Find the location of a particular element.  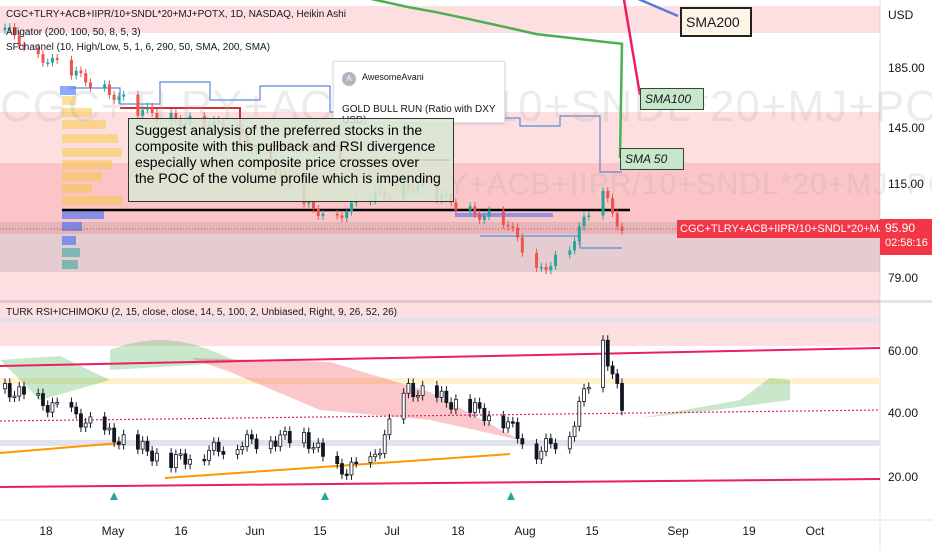

pane-separator is located at coordinates (466, 301).